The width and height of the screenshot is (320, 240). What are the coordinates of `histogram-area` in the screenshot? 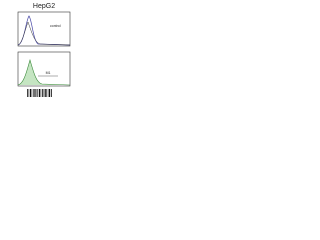 It's located at (44, 72).